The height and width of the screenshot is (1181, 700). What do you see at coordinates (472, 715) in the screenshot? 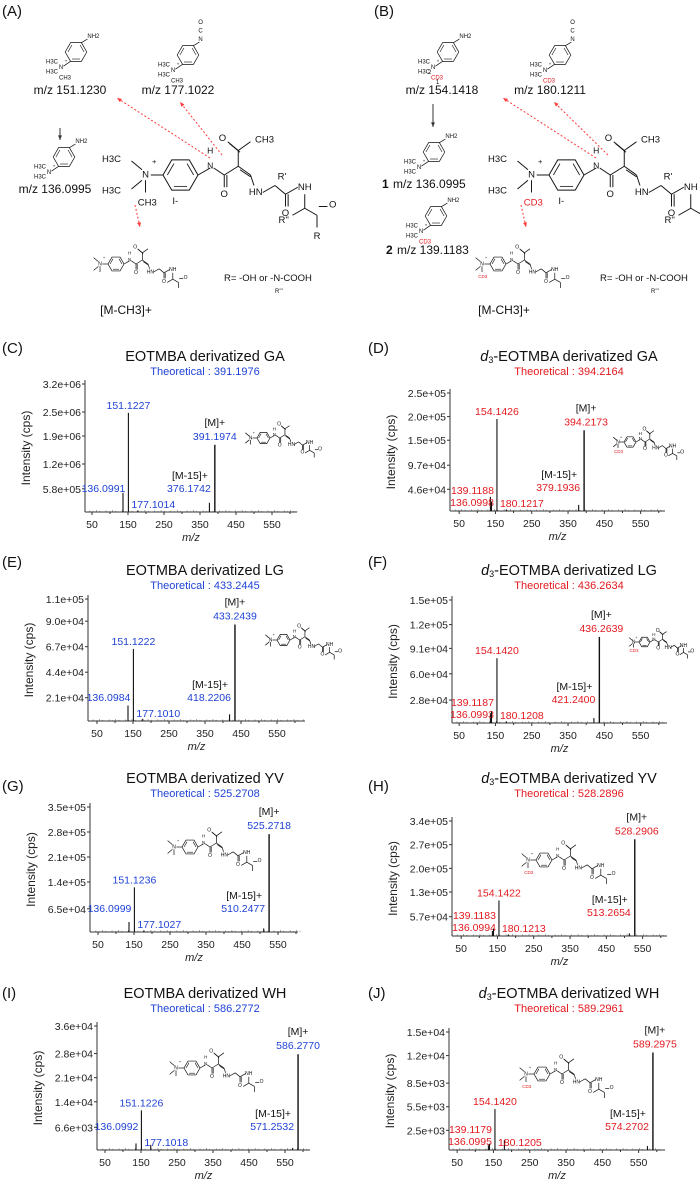
I see `peak-label: 136.0993` at bounding box center [472, 715].